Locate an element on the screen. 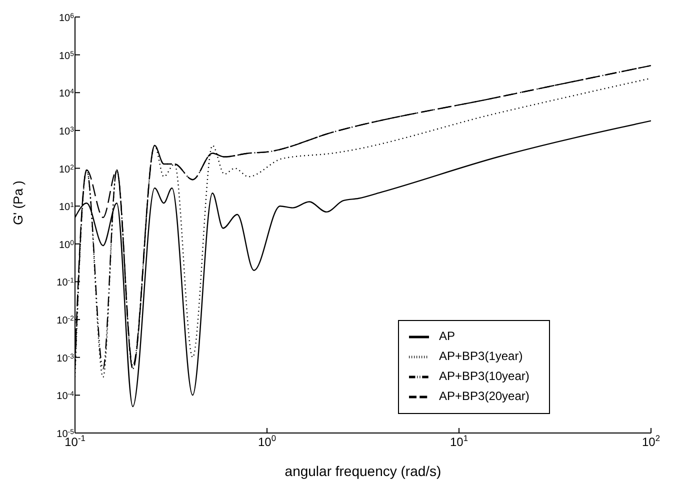 The width and height of the screenshot is (673, 498). y-tick-label: 10$^{3}$ is located at coordinates (66, 132).